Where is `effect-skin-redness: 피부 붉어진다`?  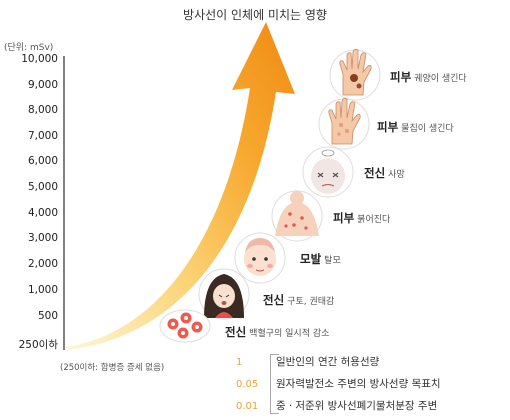 effect-skin-redness: 피부 붉어진다 is located at coordinates (362, 218).